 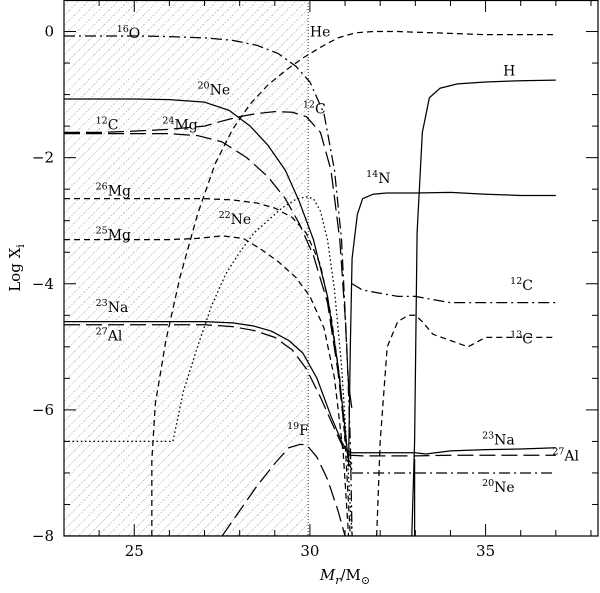 I want to click on species-label-14n: 14N, so click(x=378, y=178).